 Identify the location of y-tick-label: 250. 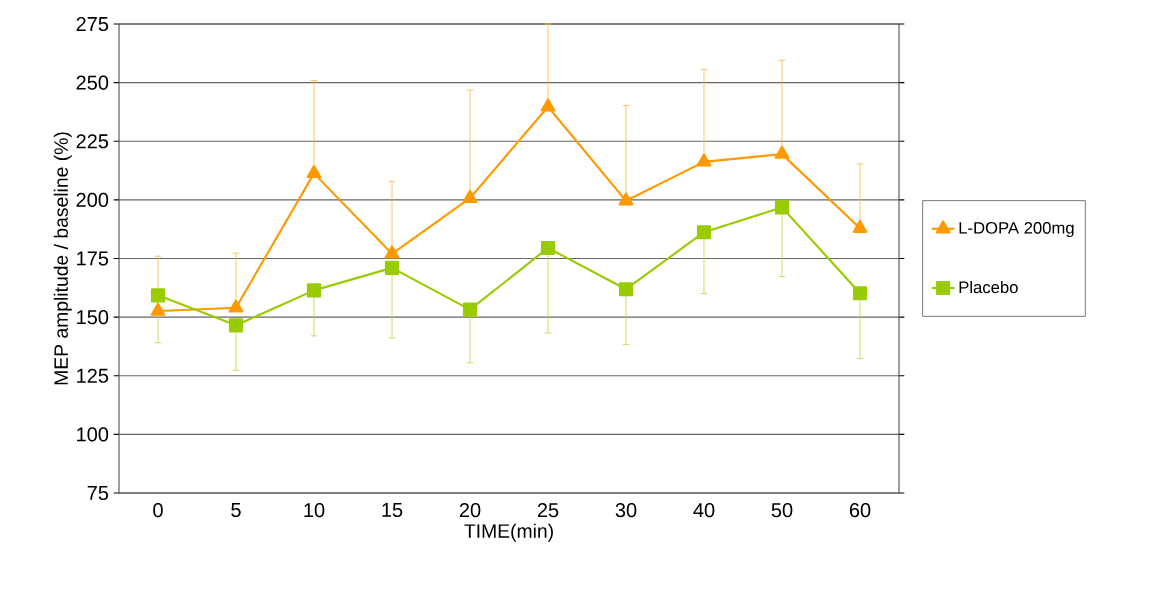
(92, 82).